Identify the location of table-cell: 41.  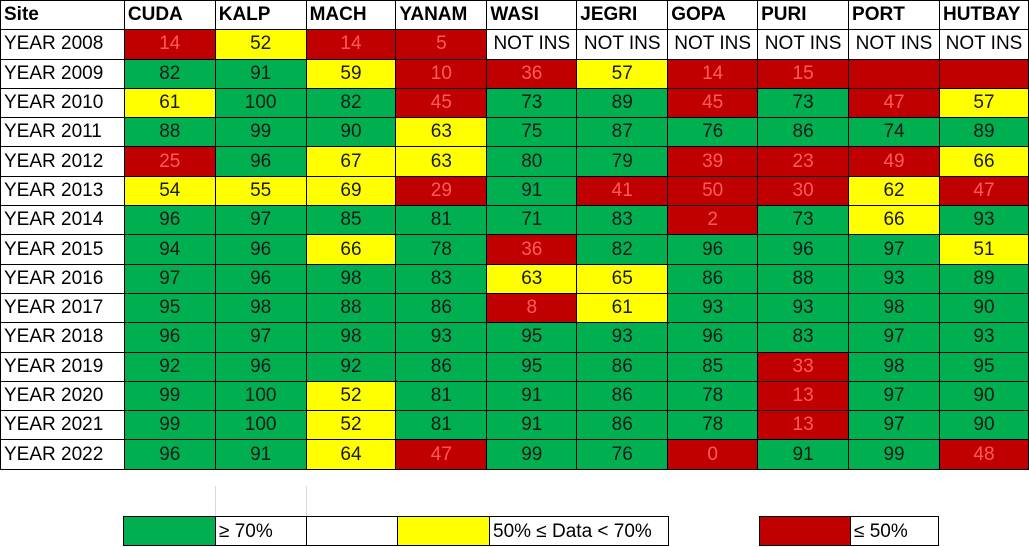
(622, 191).